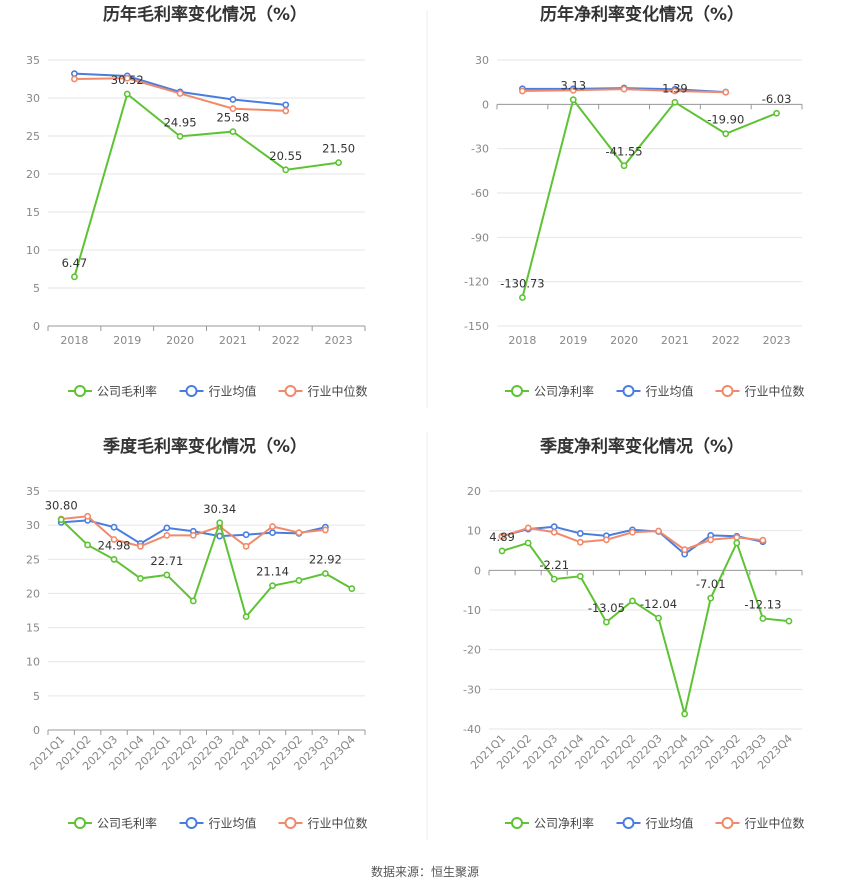 The width and height of the screenshot is (850, 891). Describe the element at coordinates (480, 237) in the screenshot. I see `y-tick-label: -90` at that location.